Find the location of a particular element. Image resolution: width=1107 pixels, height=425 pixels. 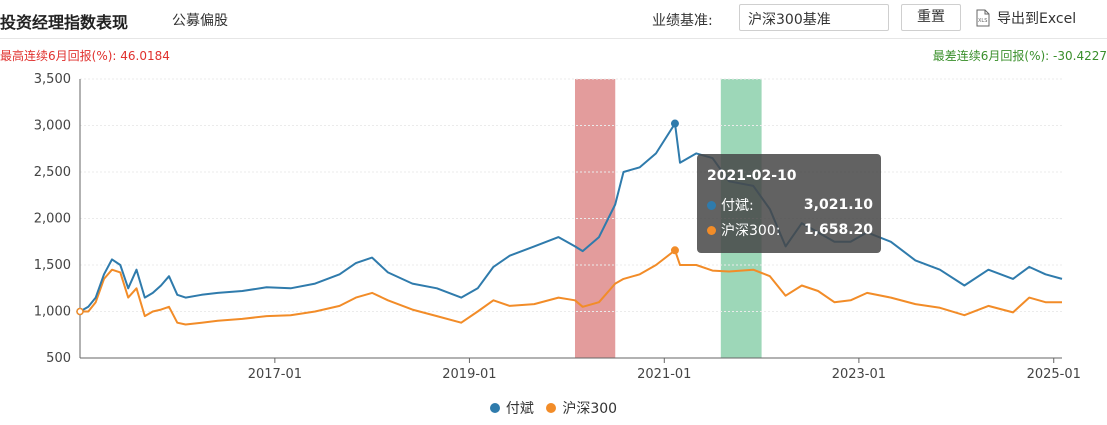

y-tick-label: 2,500 is located at coordinates (52, 172).